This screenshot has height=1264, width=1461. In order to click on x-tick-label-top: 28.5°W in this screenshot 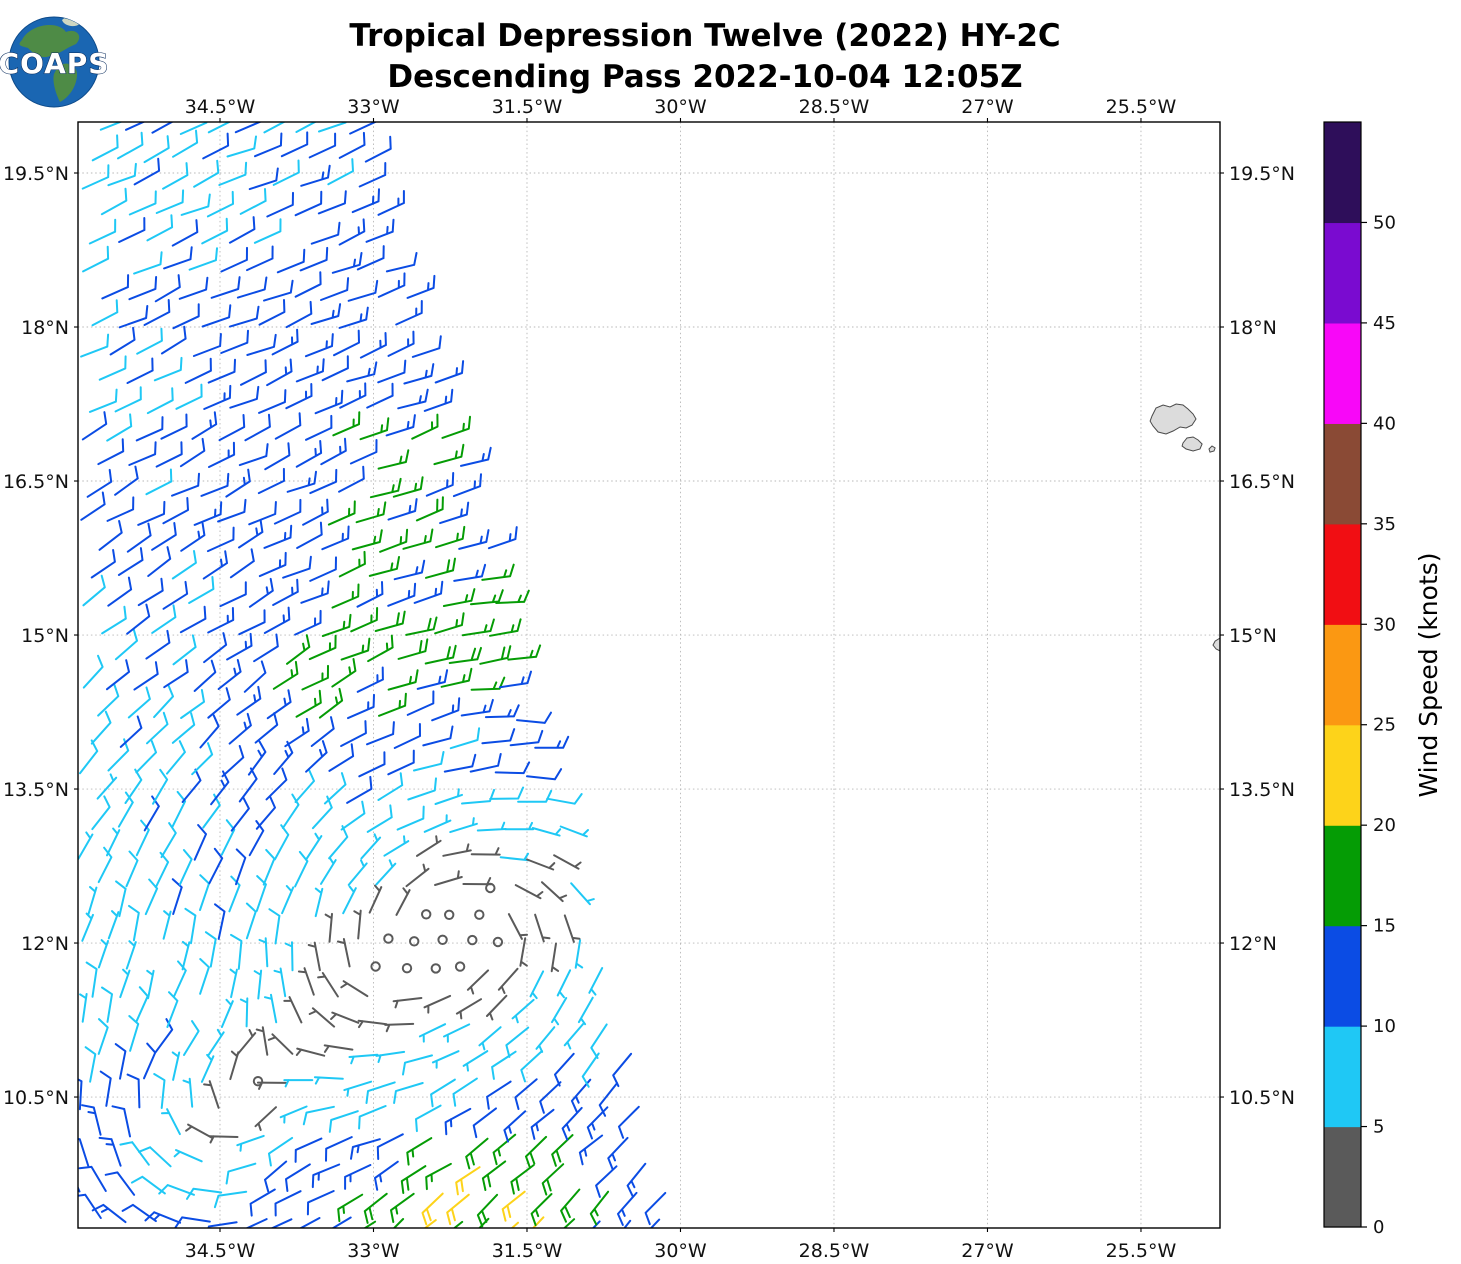, I will do `click(834, 107)`.